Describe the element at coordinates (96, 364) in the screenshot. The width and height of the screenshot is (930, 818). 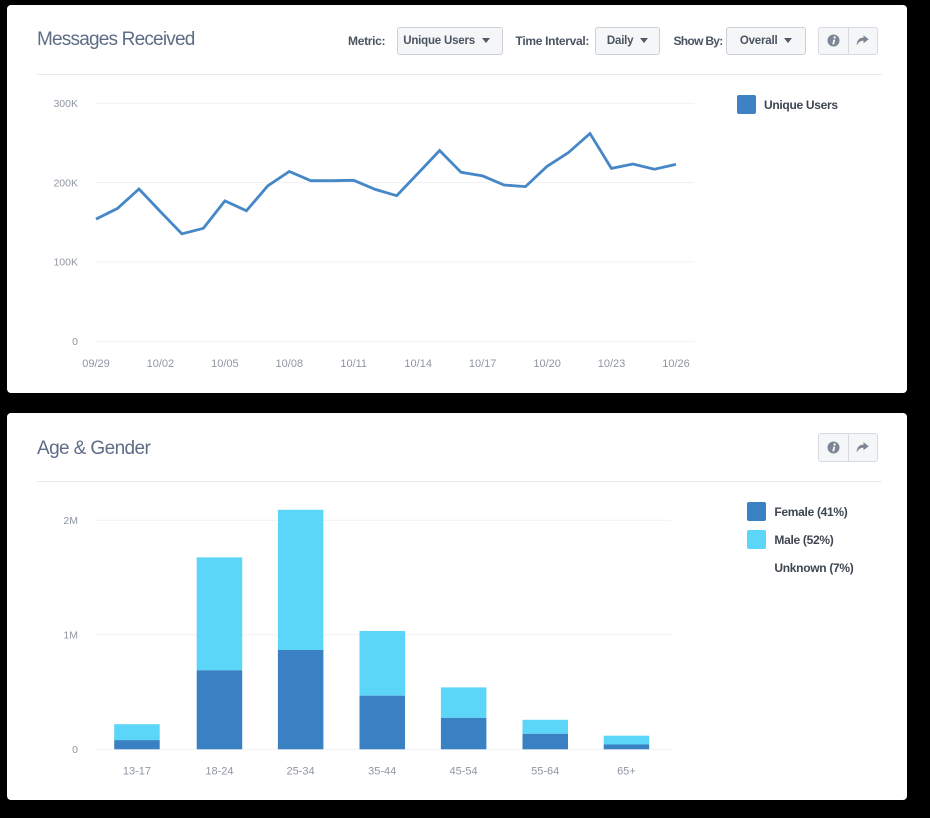
I see `svg-text: 09/29` at that location.